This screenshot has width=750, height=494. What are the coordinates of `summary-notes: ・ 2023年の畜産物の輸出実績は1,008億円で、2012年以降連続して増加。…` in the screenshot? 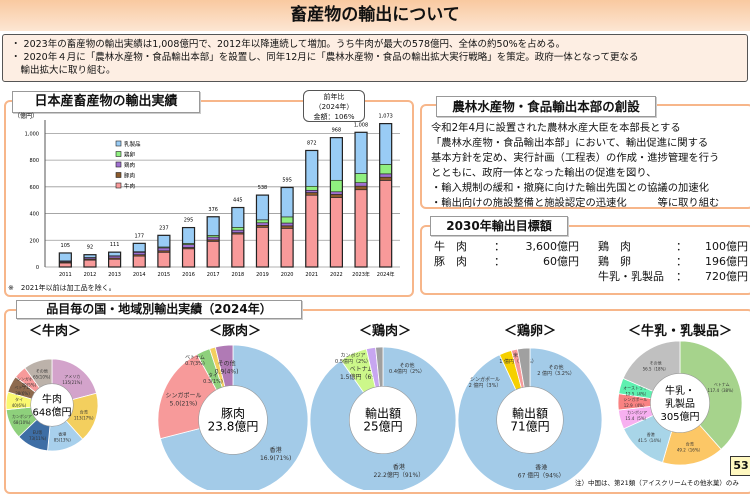 It's located at (375, 58).